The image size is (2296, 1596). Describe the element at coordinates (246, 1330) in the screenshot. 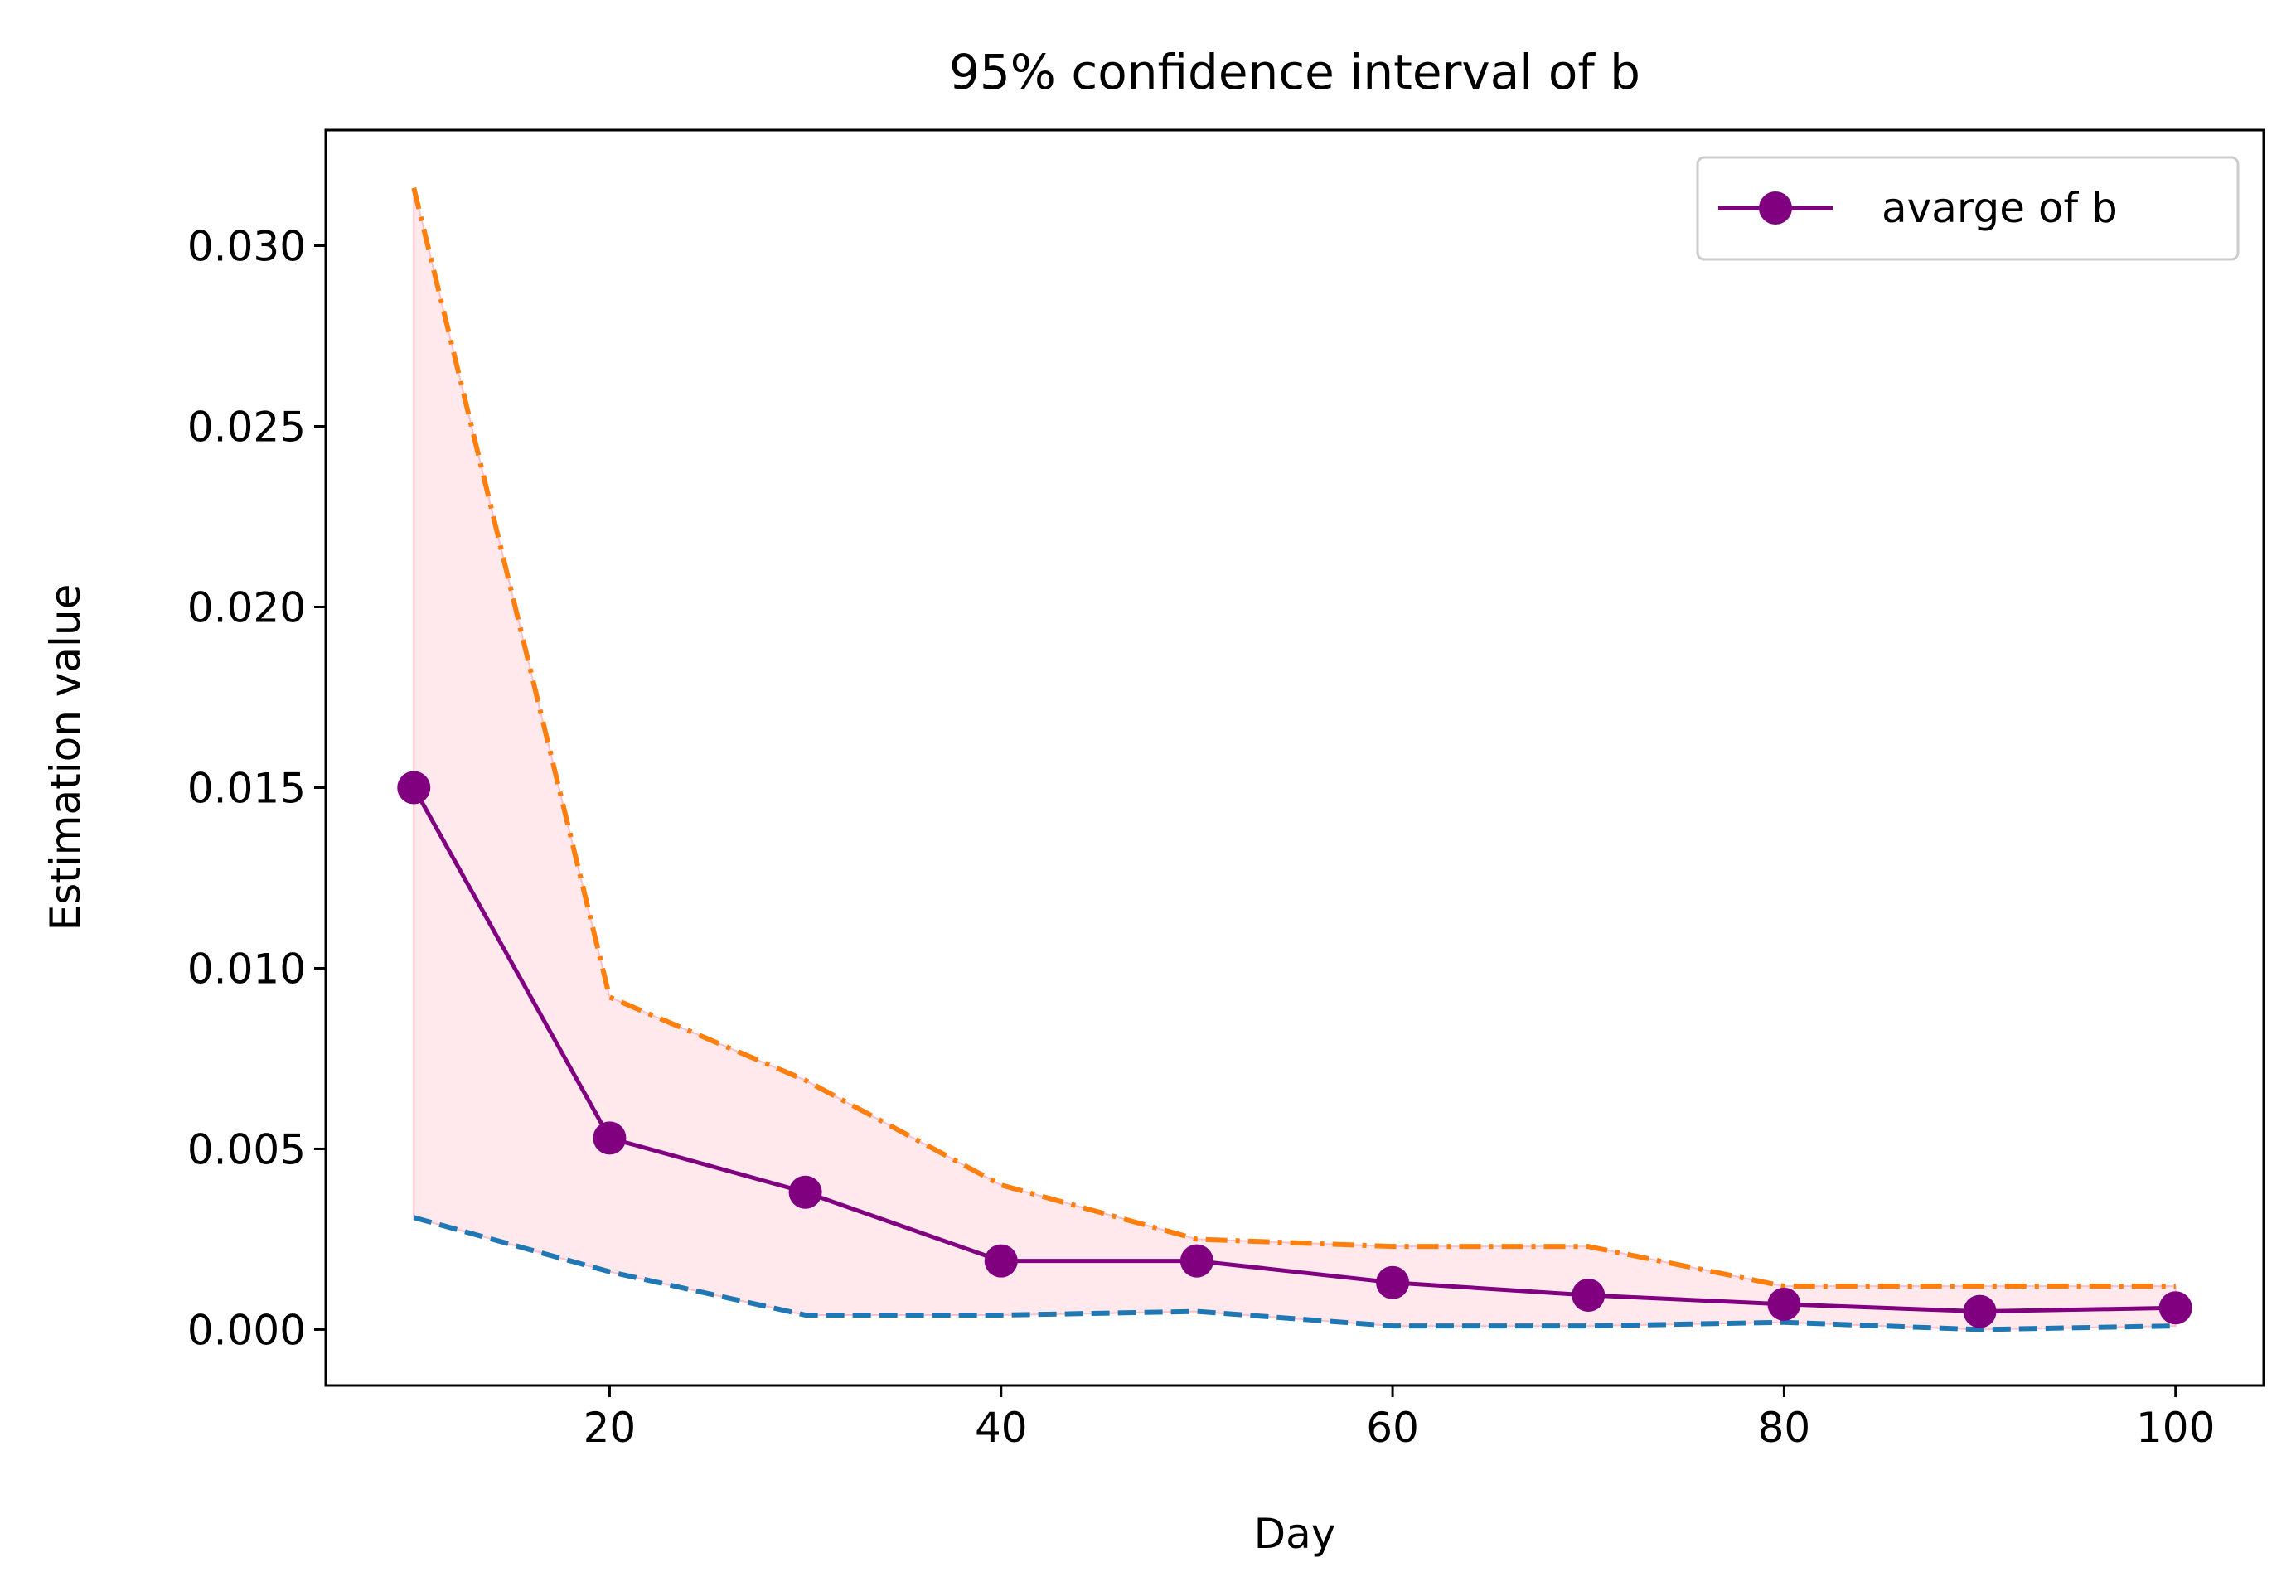

I see `y-tick-label: 0.000` at that location.